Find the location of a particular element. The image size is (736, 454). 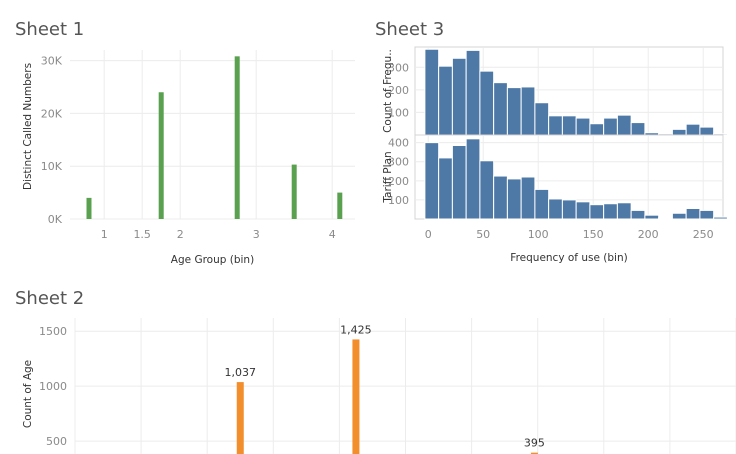

sheet3-x-tick-label: 250 is located at coordinates (703, 234).